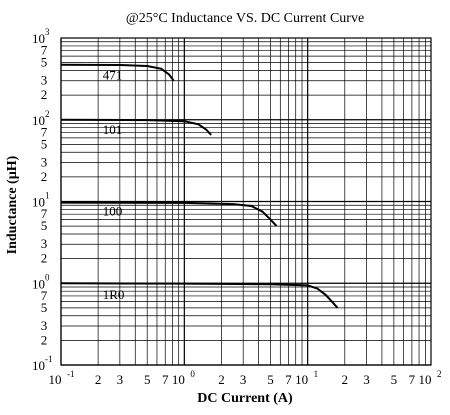  I want to click on x-axis-ticks: 10 -1 10 0 10 1 10 22 3 5 7 2 3 5 7 2 3 5 7, so click(245, 378).